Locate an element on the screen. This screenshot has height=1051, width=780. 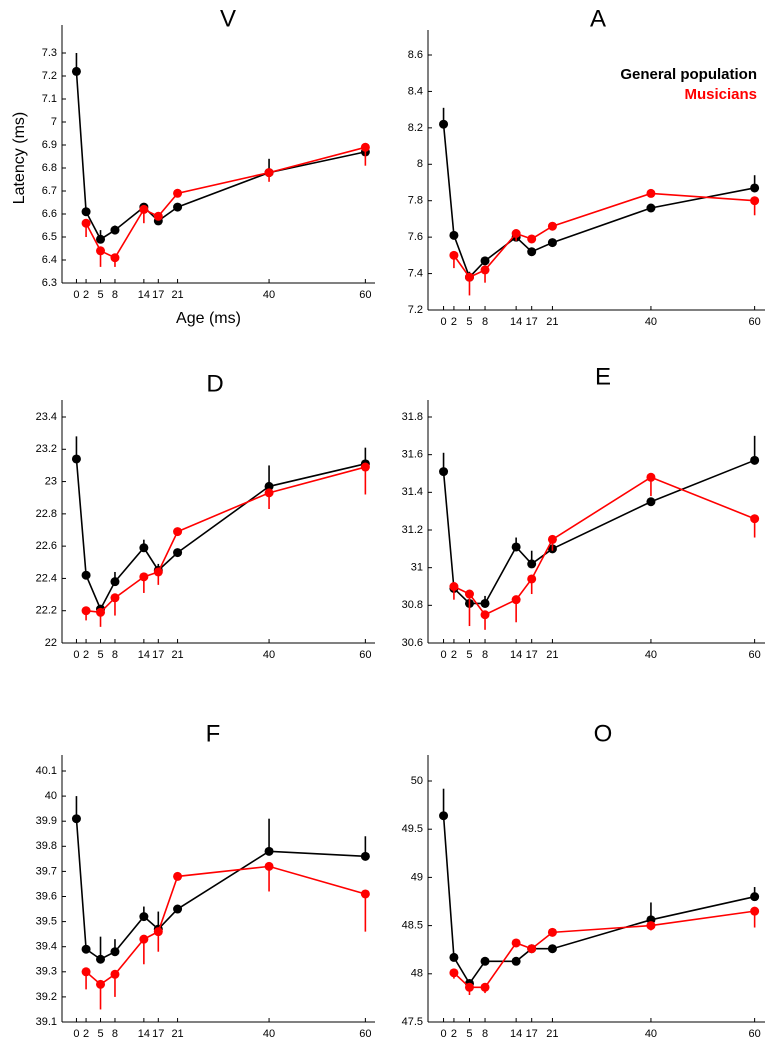
y-tick-label: 8.6 is located at coordinates (415, 55).